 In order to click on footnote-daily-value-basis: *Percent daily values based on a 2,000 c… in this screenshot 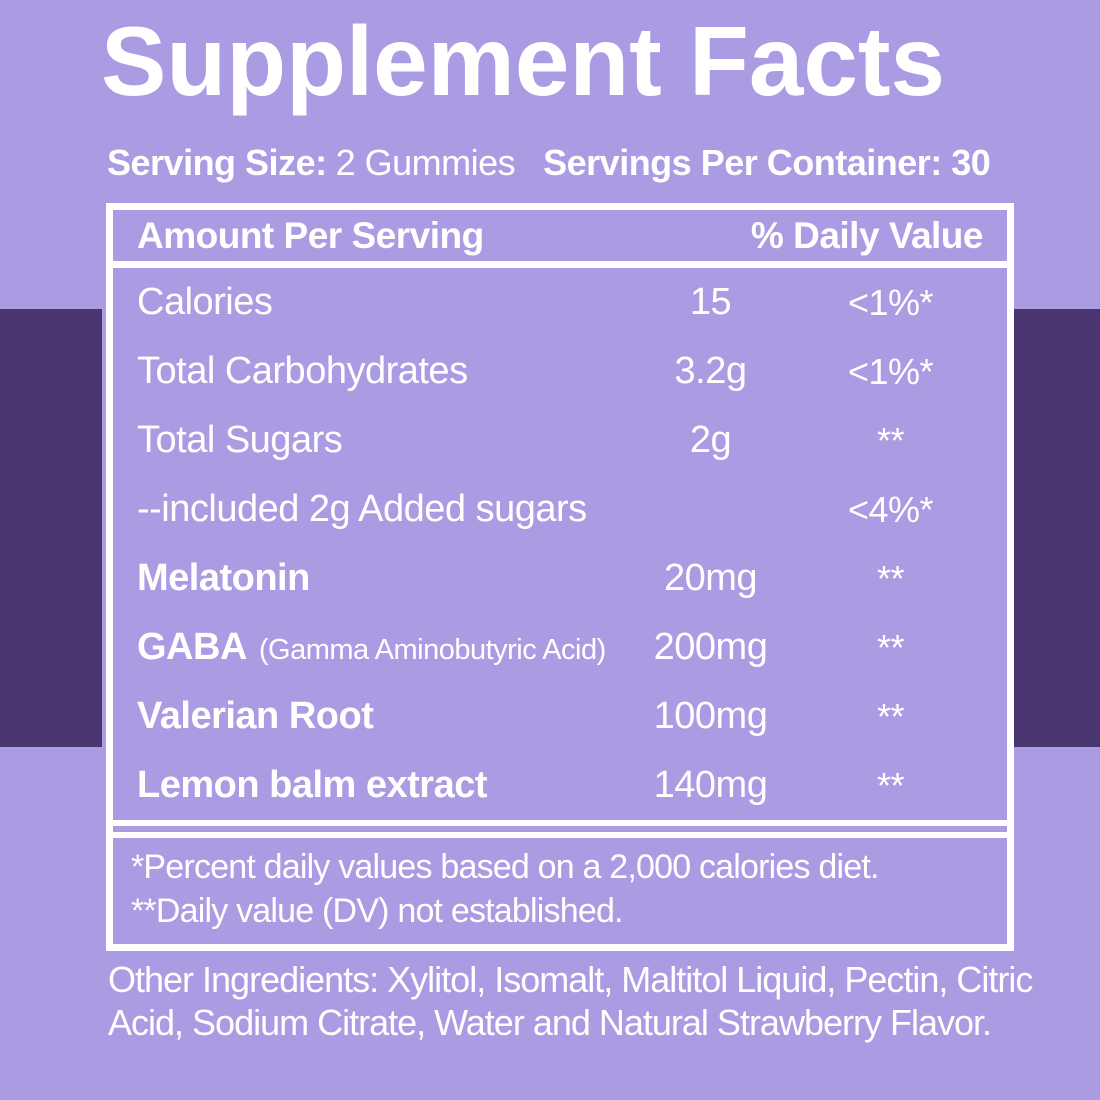, I will do `click(505, 867)`.